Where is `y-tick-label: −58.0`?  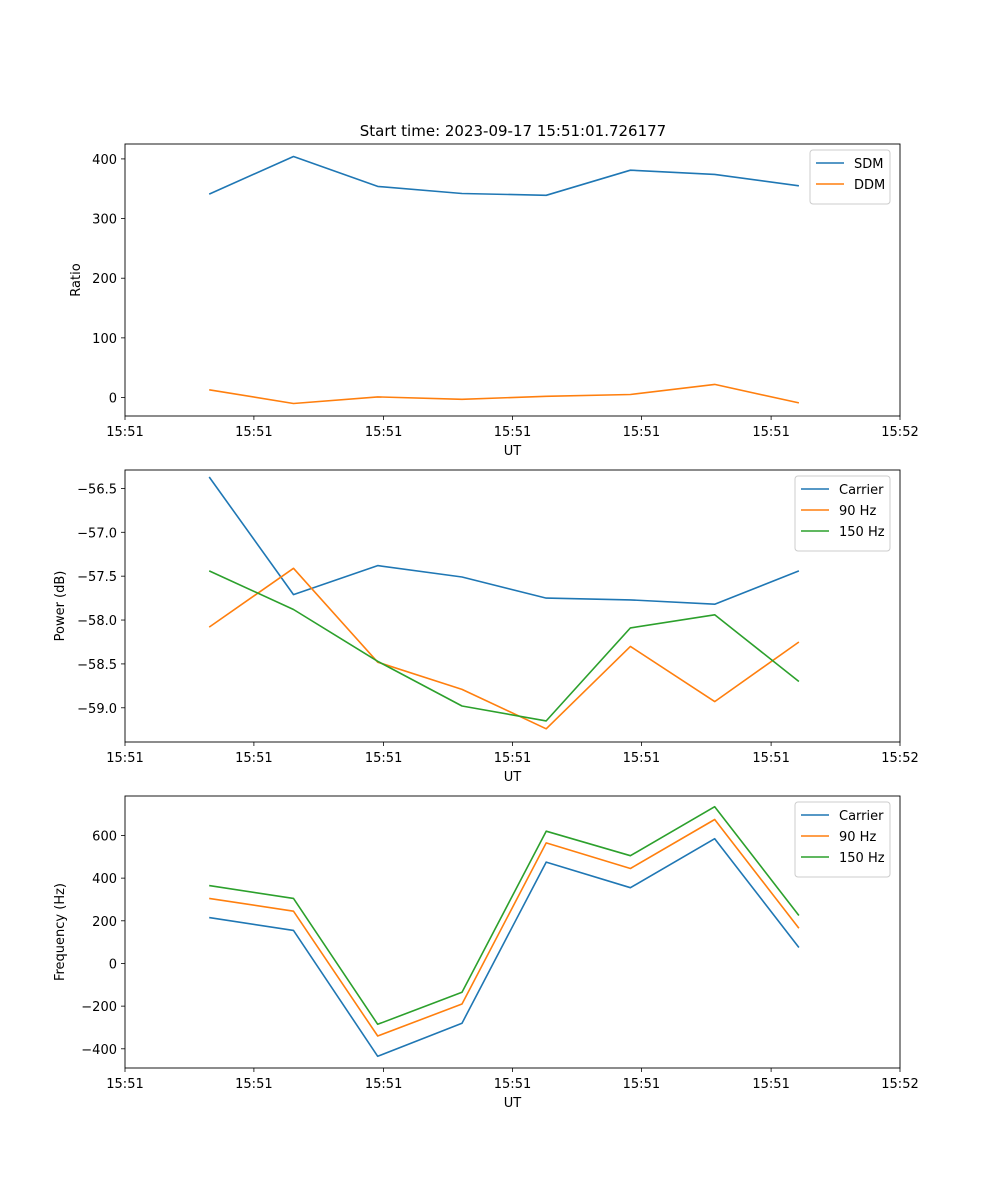
y-tick-label: −58.0 is located at coordinates (97, 621).